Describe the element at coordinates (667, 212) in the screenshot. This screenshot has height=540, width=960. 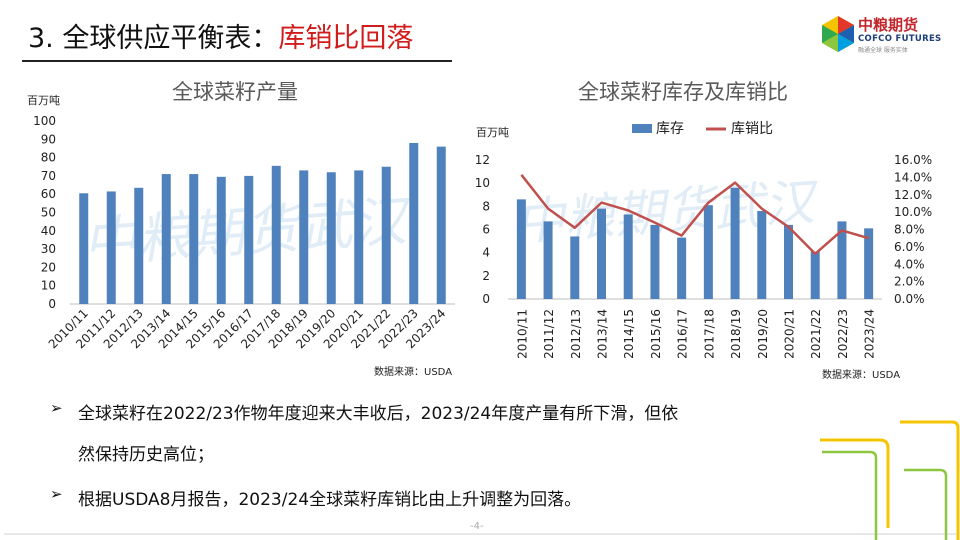
I see `watermark-right: 中粮期货武汉` at that location.